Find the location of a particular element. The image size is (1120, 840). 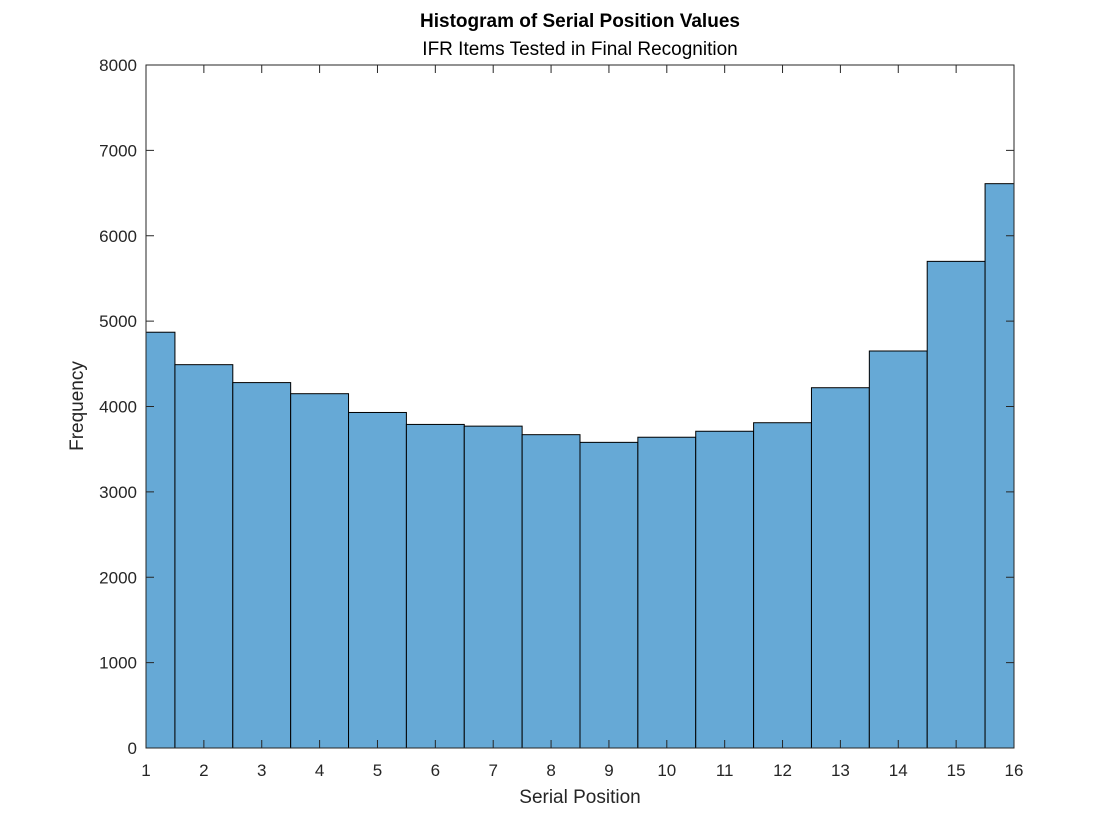

x-tick-label: 11 is located at coordinates (725, 770).